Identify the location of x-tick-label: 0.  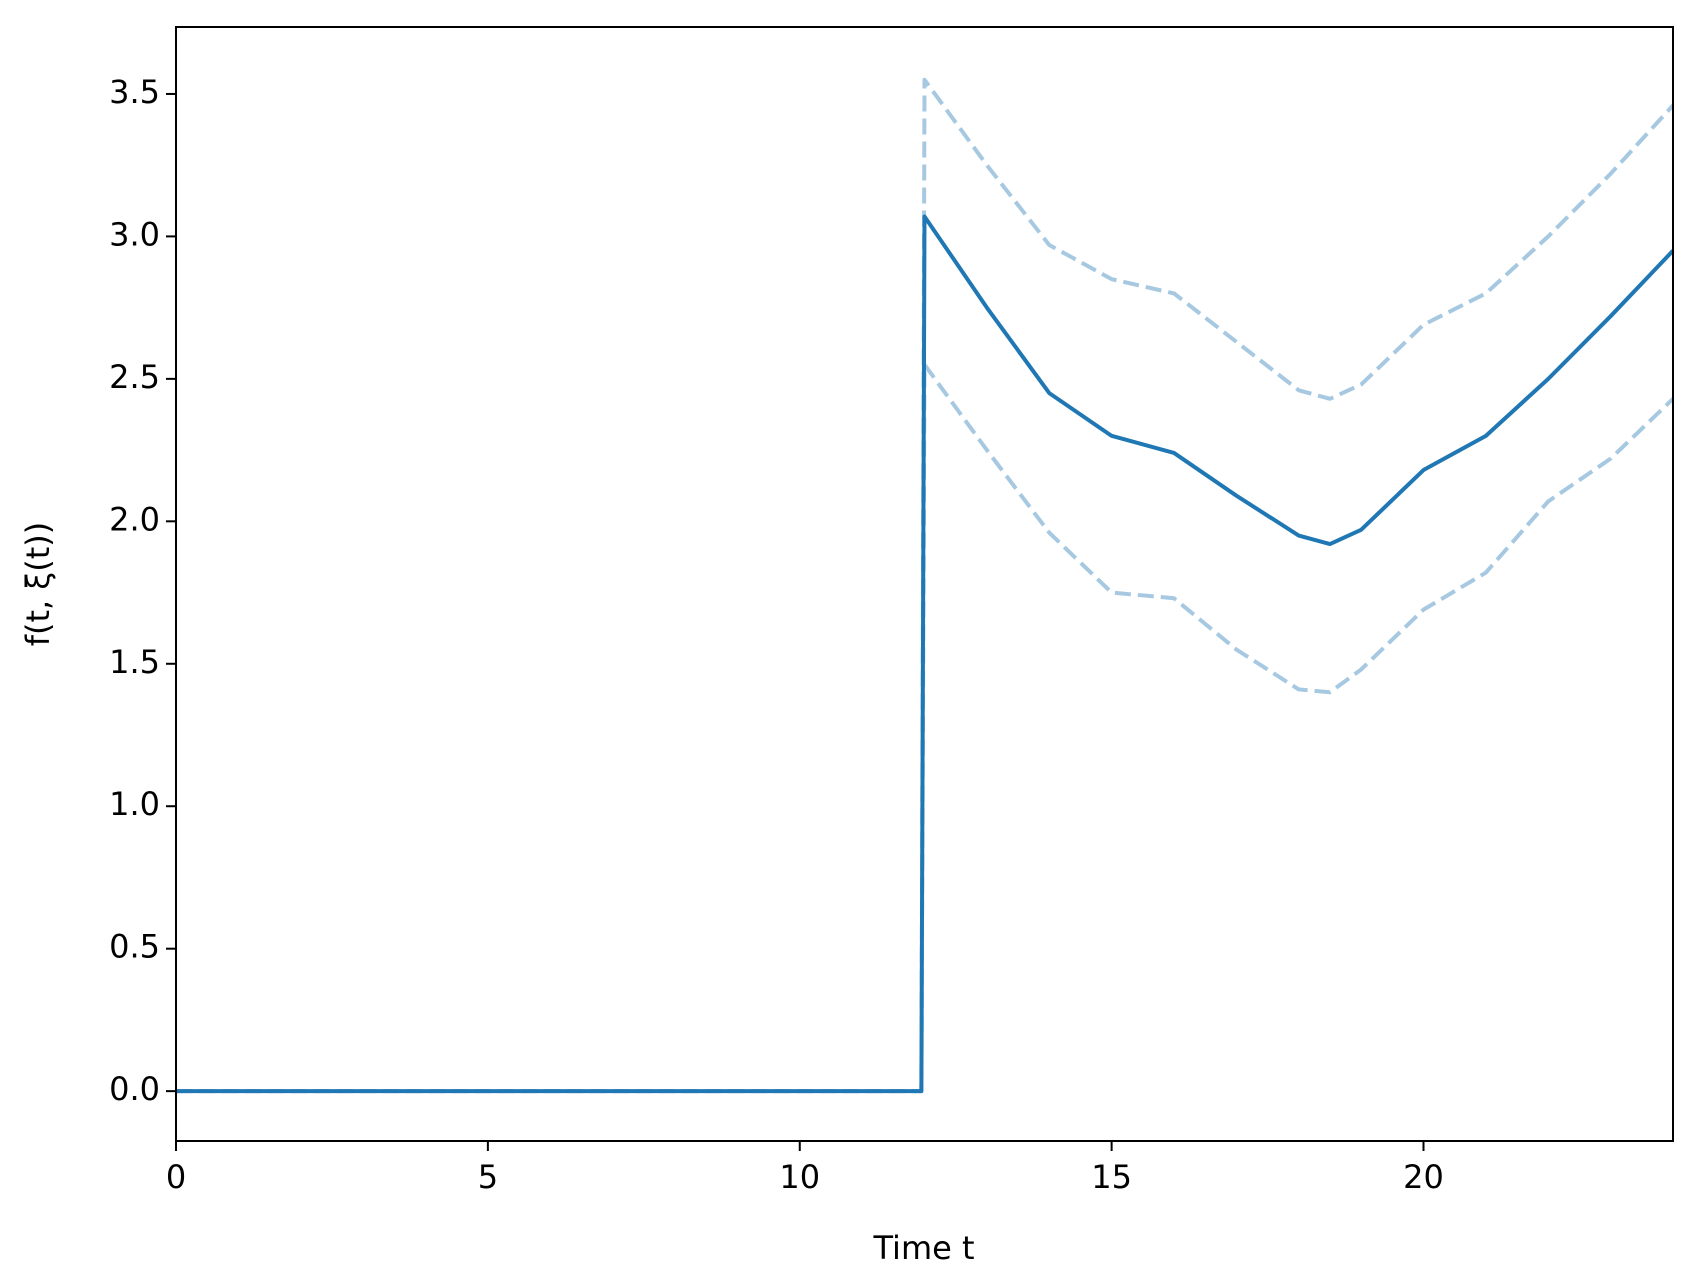
(176, 1177).